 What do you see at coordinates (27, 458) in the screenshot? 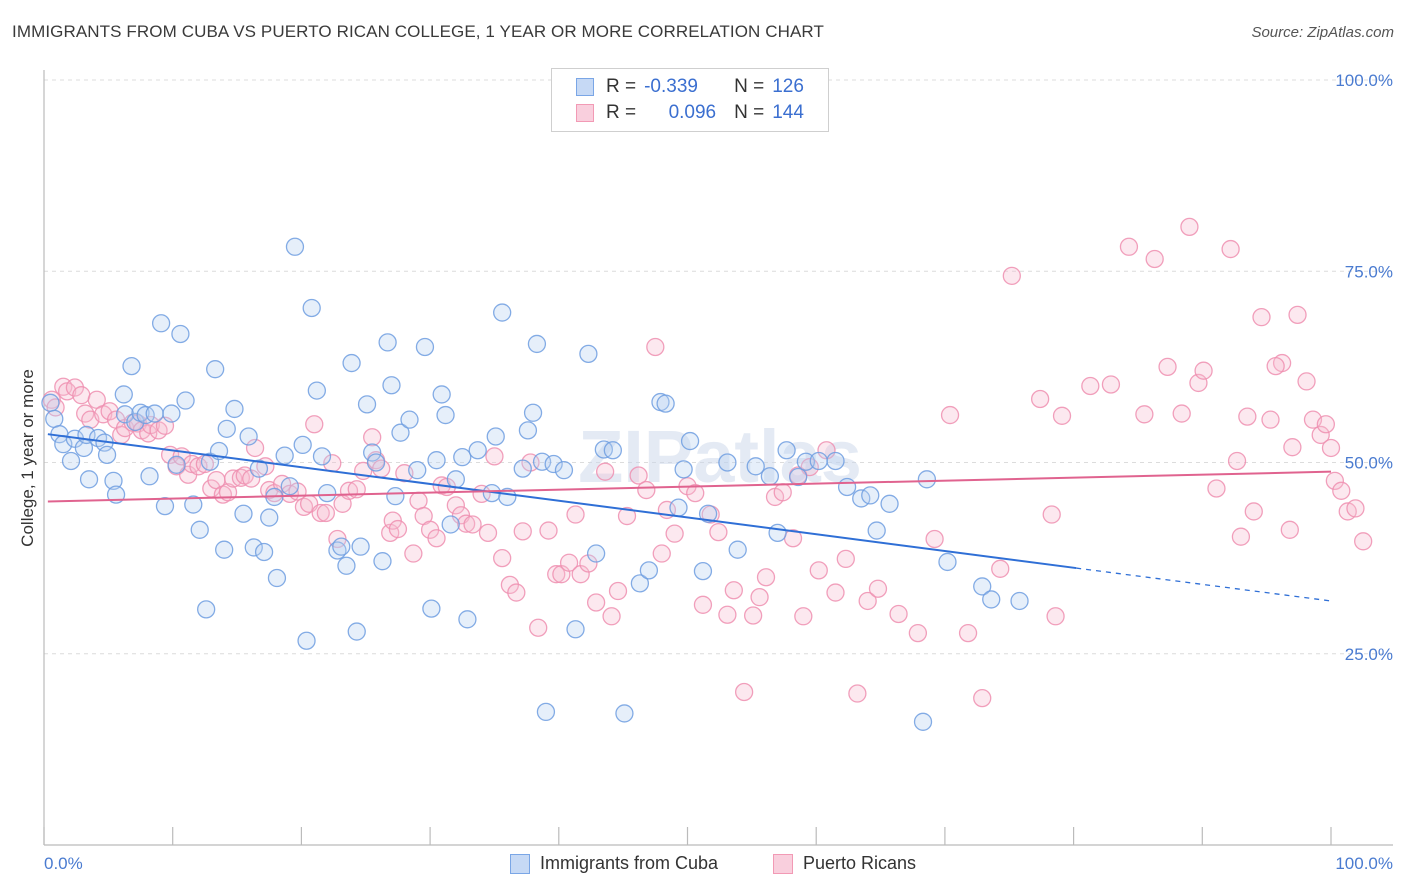
I see `y-axis-label: College, 1 year or more` at bounding box center [27, 458].